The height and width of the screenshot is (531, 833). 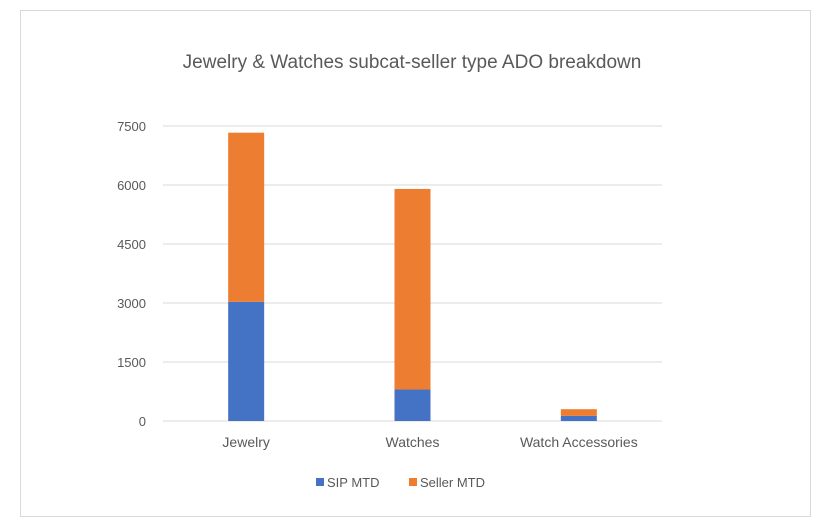 What do you see at coordinates (131, 126) in the screenshot?
I see `y-tick-label: 7500` at bounding box center [131, 126].